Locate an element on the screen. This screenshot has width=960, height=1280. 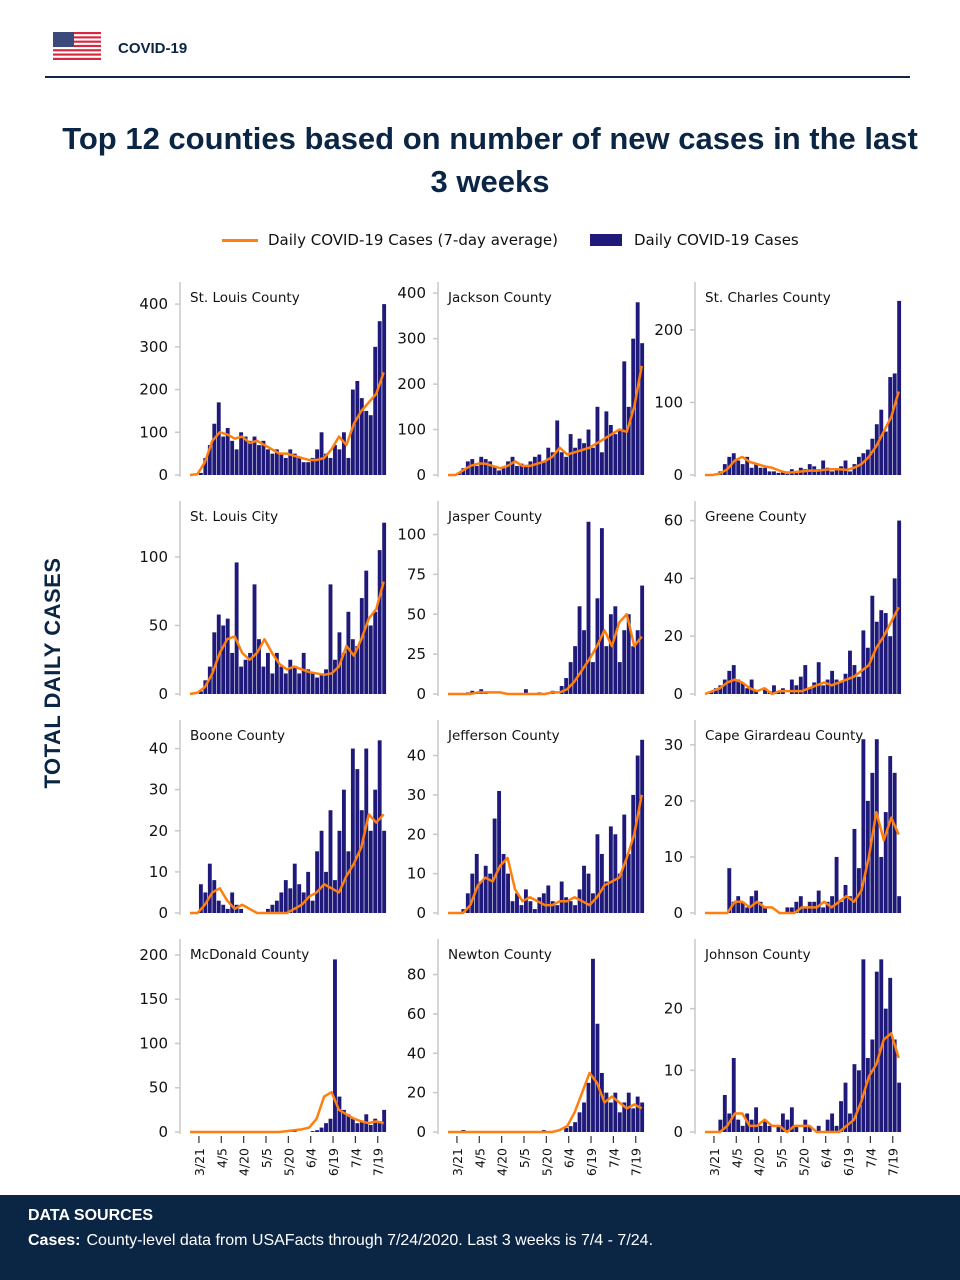
y-tick-label: 0 is located at coordinates (163, 475).